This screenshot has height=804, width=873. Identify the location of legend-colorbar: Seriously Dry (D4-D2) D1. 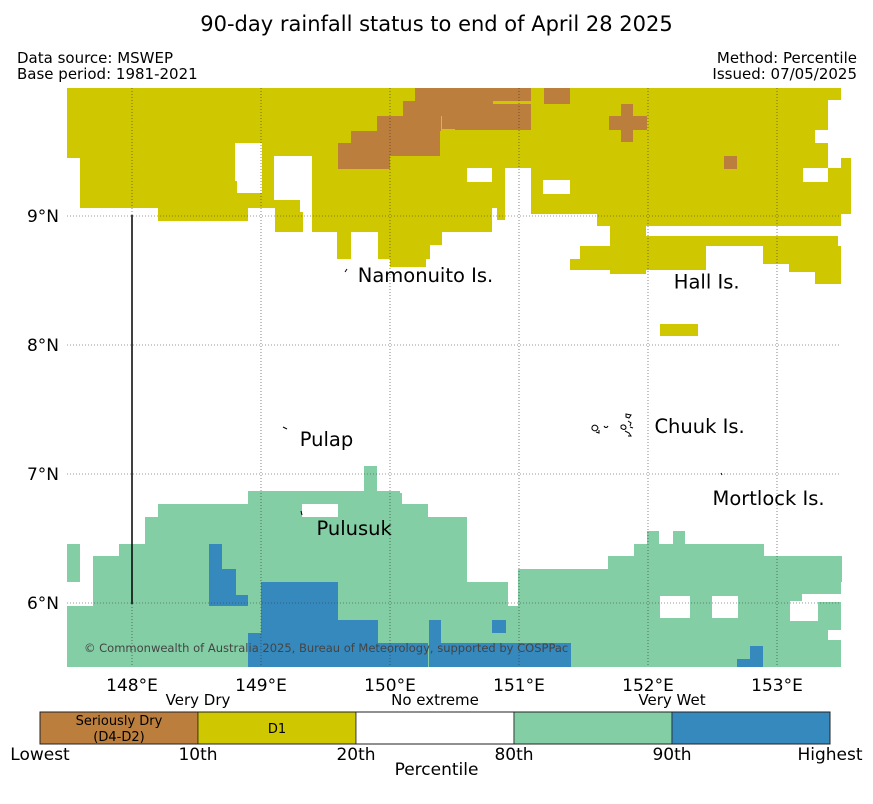
(435, 728).